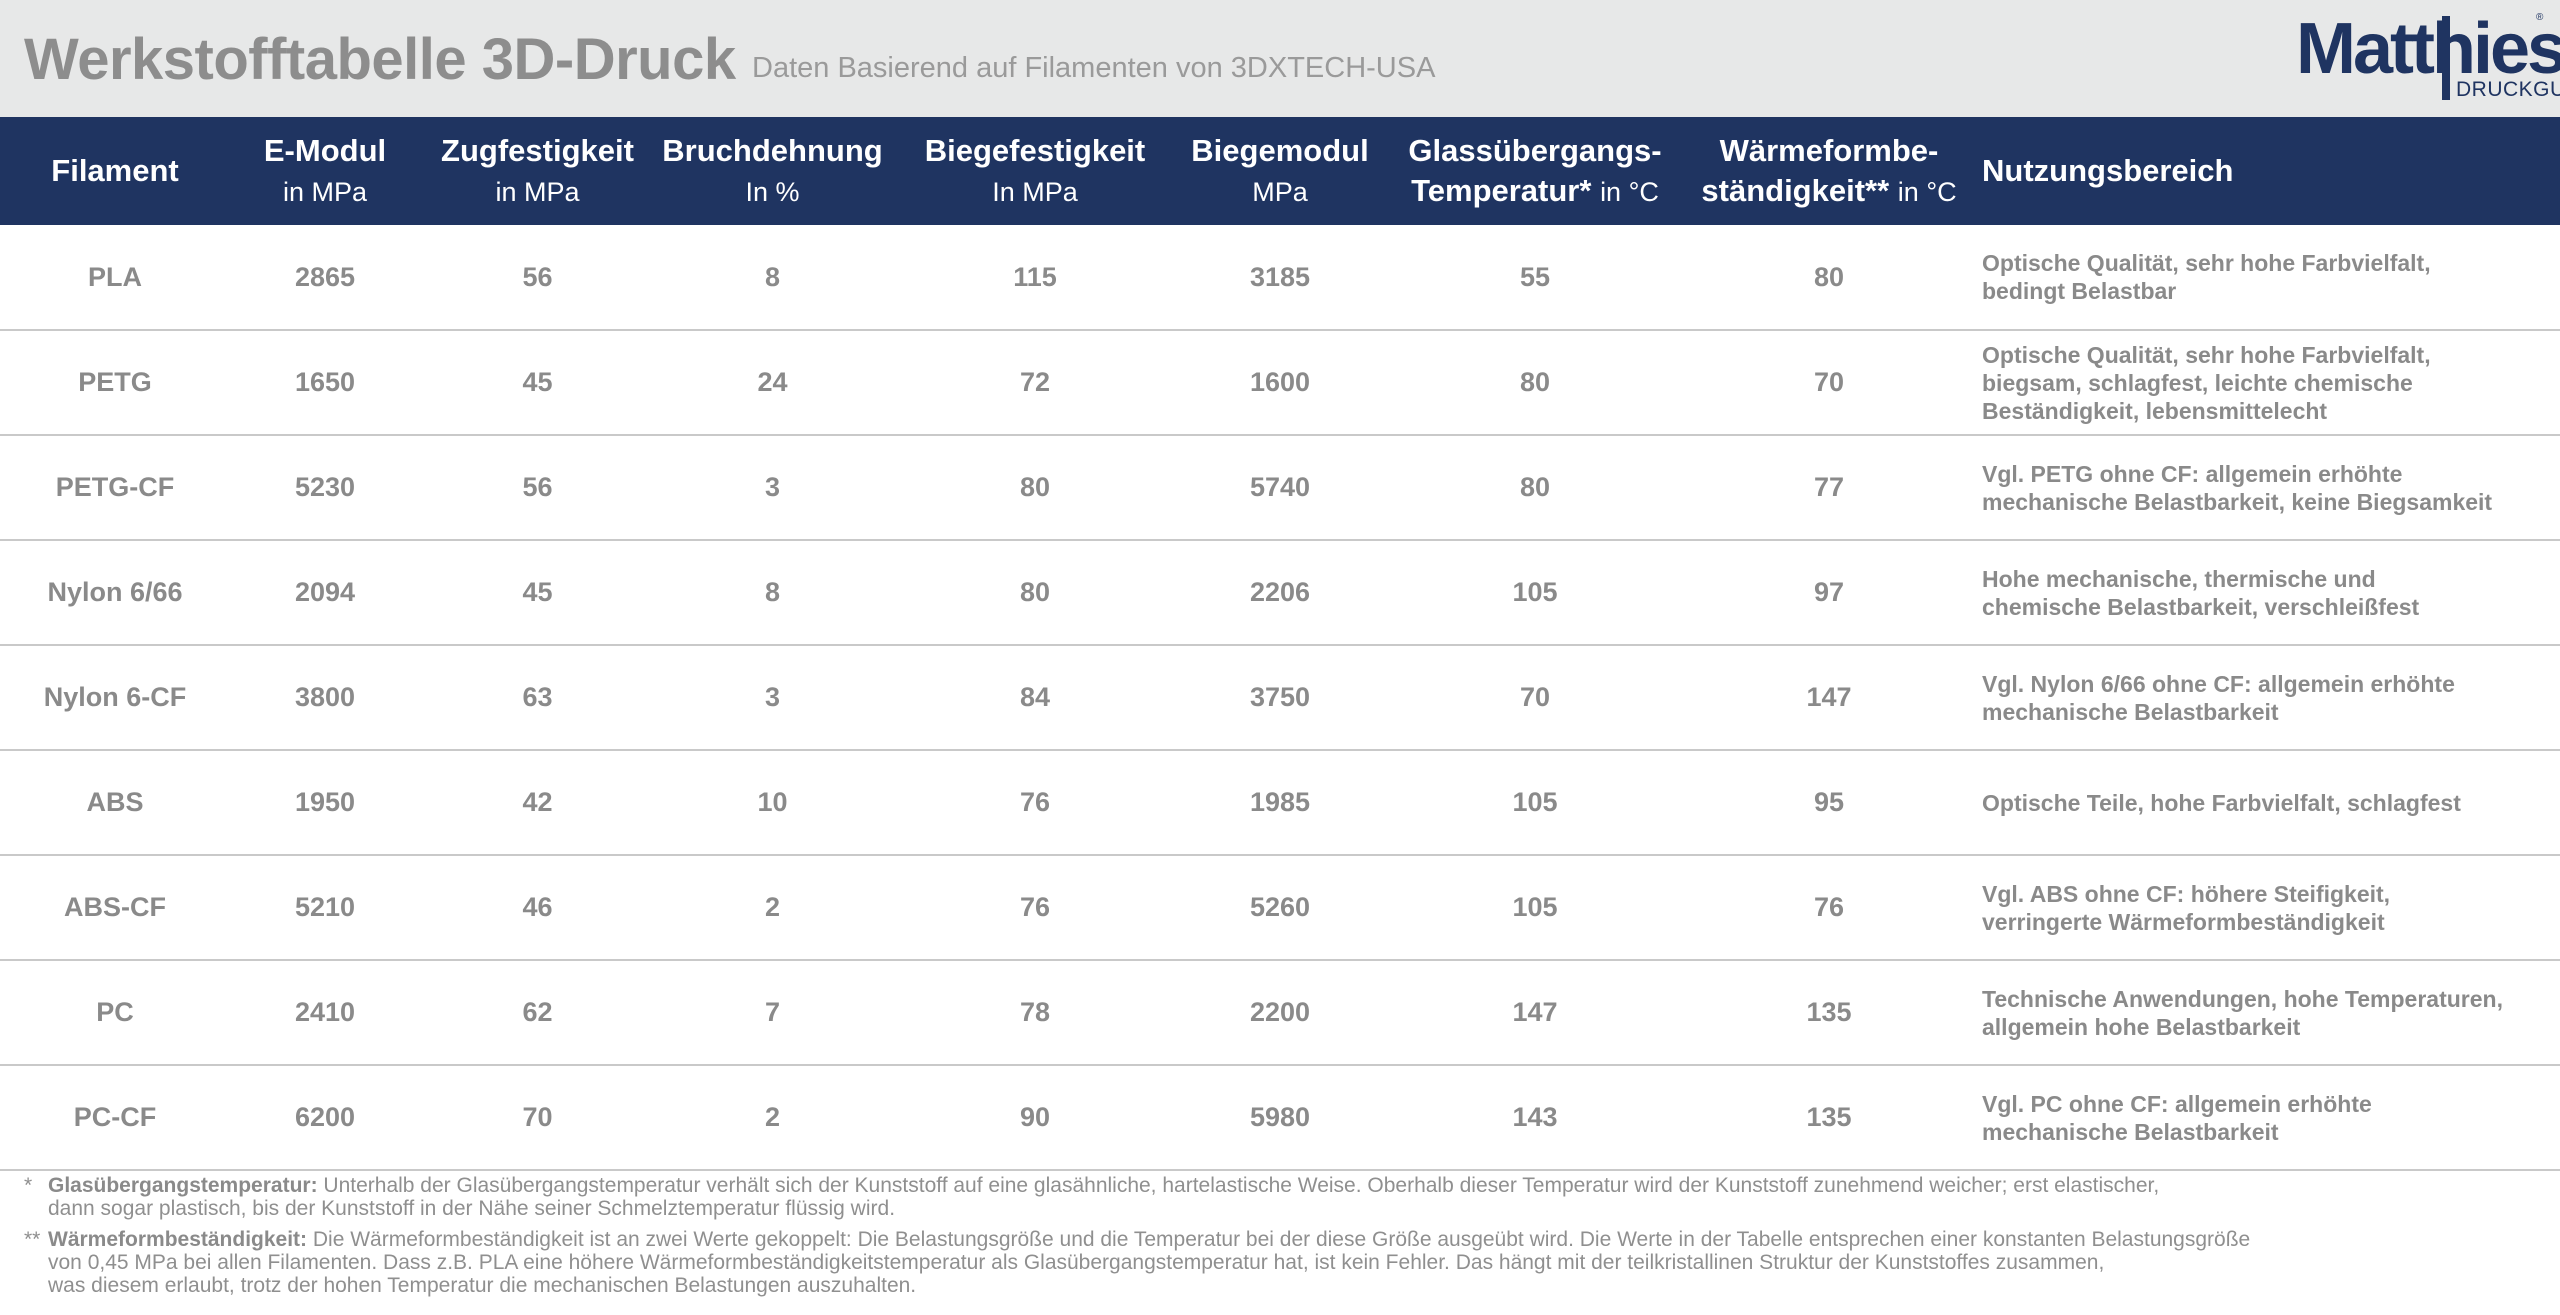  Describe the element at coordinates (2201, 606) in the screenshot. I see `usage-text-line: chemische Belastbarkeit, verschleißfest` at that location.